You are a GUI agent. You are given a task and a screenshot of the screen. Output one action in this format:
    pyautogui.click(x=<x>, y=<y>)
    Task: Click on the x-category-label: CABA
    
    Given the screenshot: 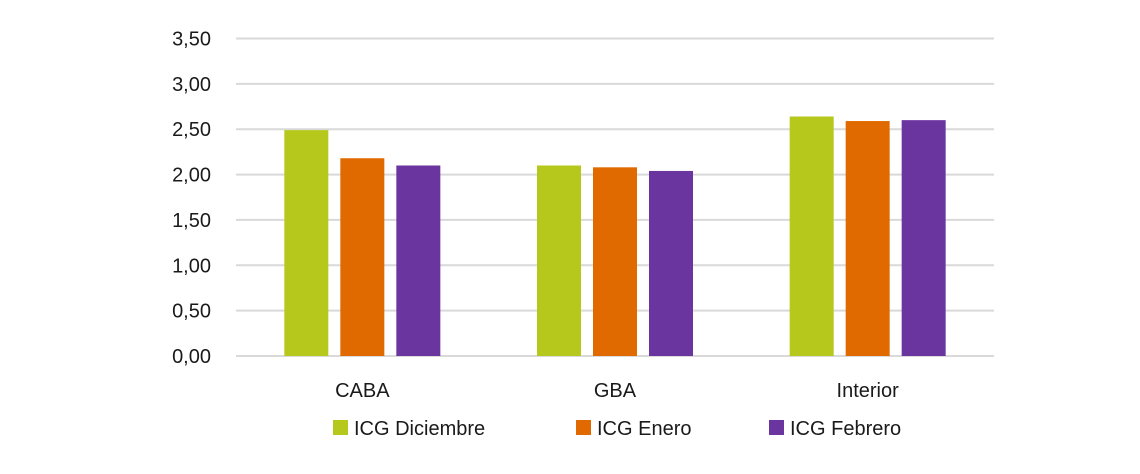 What is the action you would take?
    pyautogui.click(x=362, y=391)
    